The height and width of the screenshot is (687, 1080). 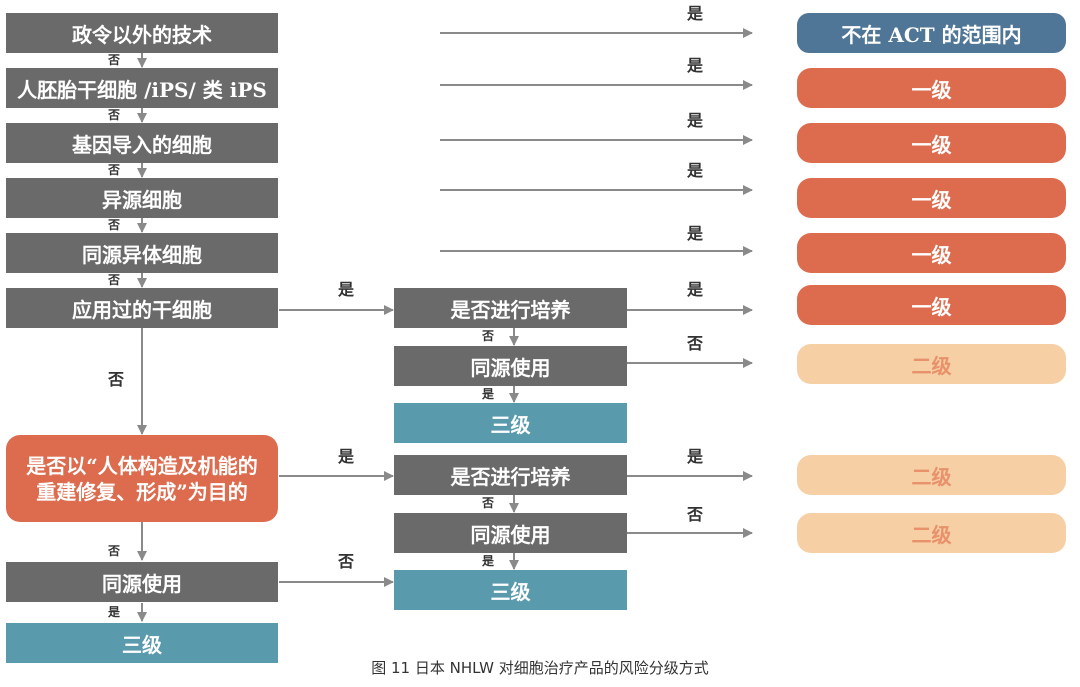 I want to click on label-yes-mid-2: 是, so click(x=488, y=394).